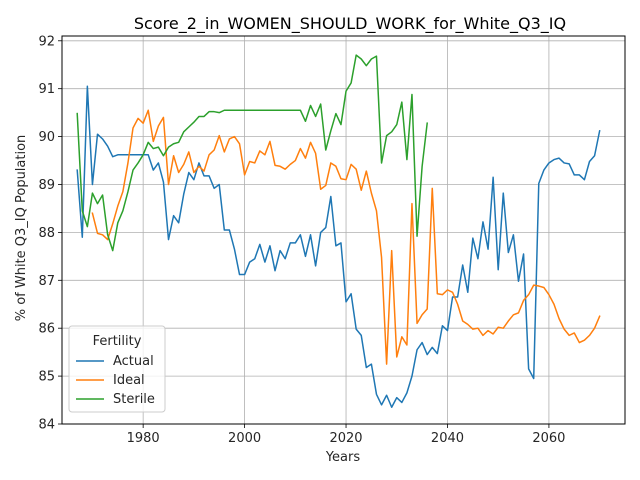 This screenshot has width=640, height=480. I want to click on legend-label-actual: Actual, so click(133, 361).